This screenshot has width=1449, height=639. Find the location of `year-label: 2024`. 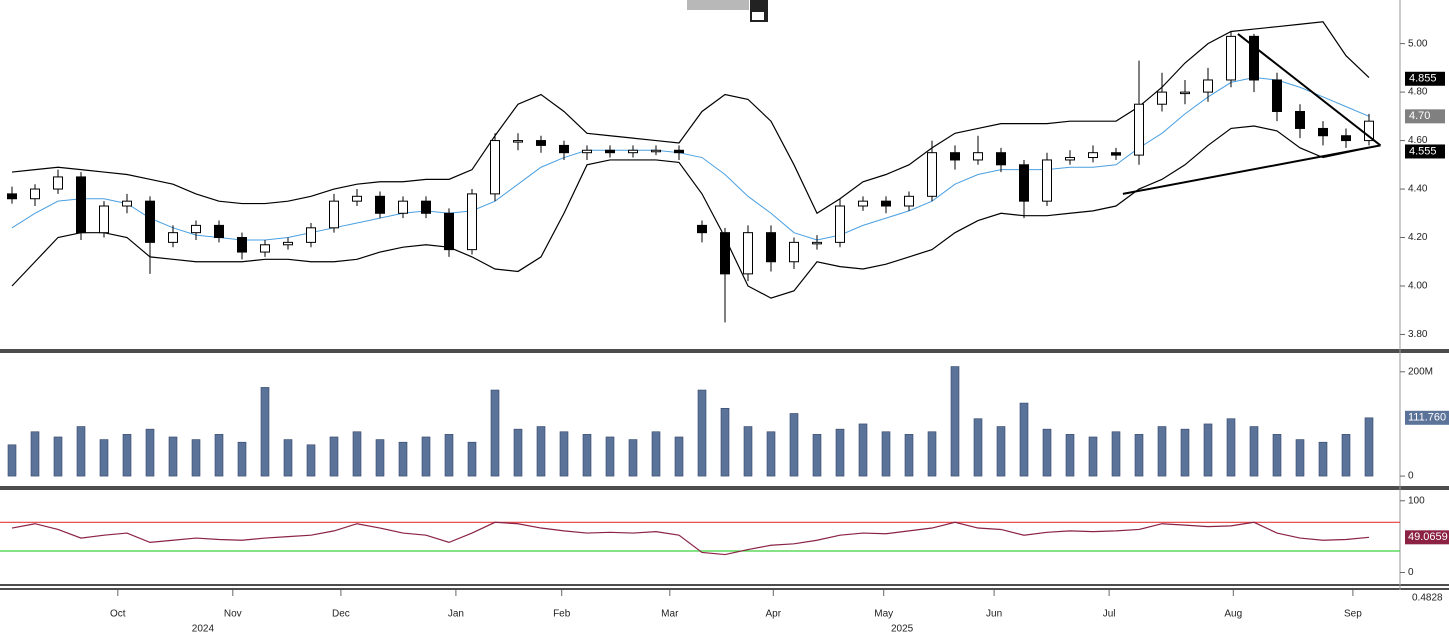

year-label: 2024 is located at coordinates (203, 629).